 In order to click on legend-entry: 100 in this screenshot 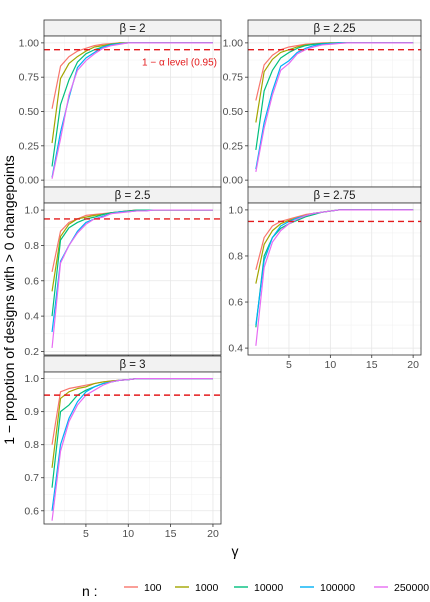, I will do `click(143, 588)`.